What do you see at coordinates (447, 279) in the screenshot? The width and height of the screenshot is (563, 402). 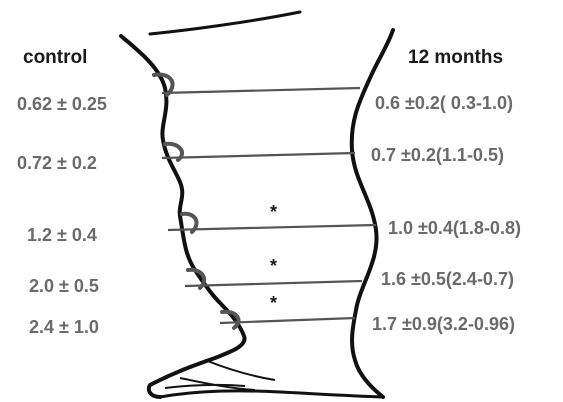 I see `months-value-4: 1.6 ±0.5(2.4-0.7)` at bounding box center [447, 279].